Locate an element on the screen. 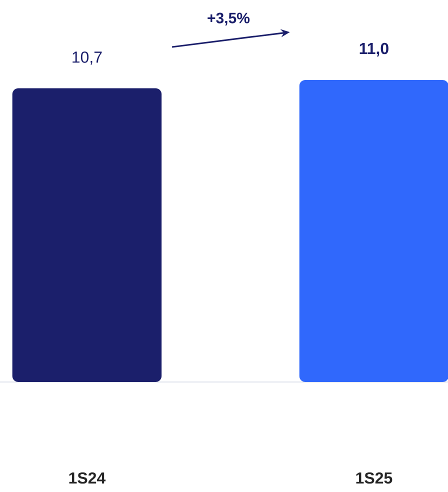 The image size is (448, 492). data-label: 11,0 is located at coordinates (374, 49).